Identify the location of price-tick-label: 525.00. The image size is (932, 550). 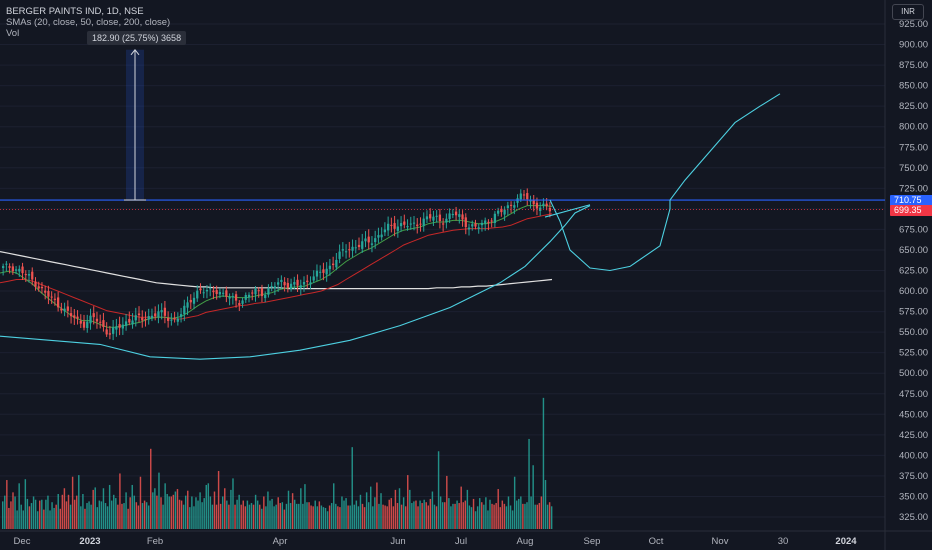
(913, 353).